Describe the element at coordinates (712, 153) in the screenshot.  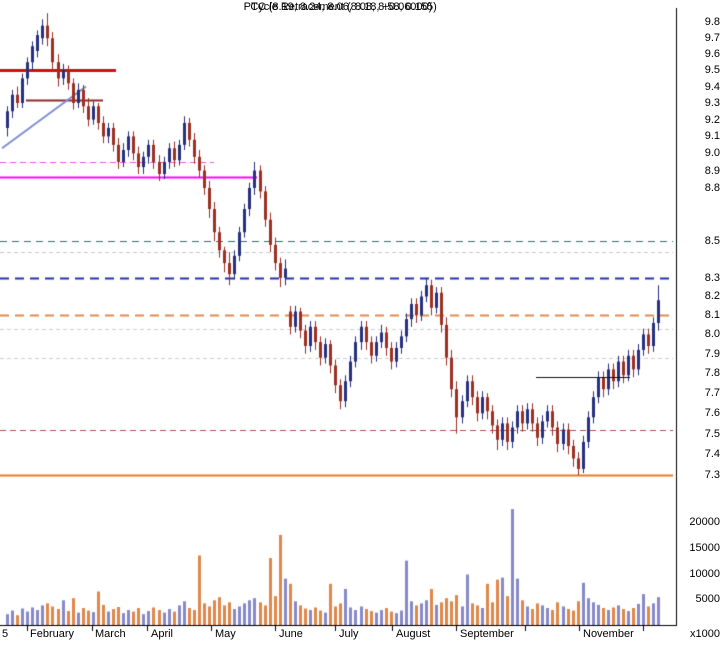
I see `price-axis-label: 9.0` at that location.